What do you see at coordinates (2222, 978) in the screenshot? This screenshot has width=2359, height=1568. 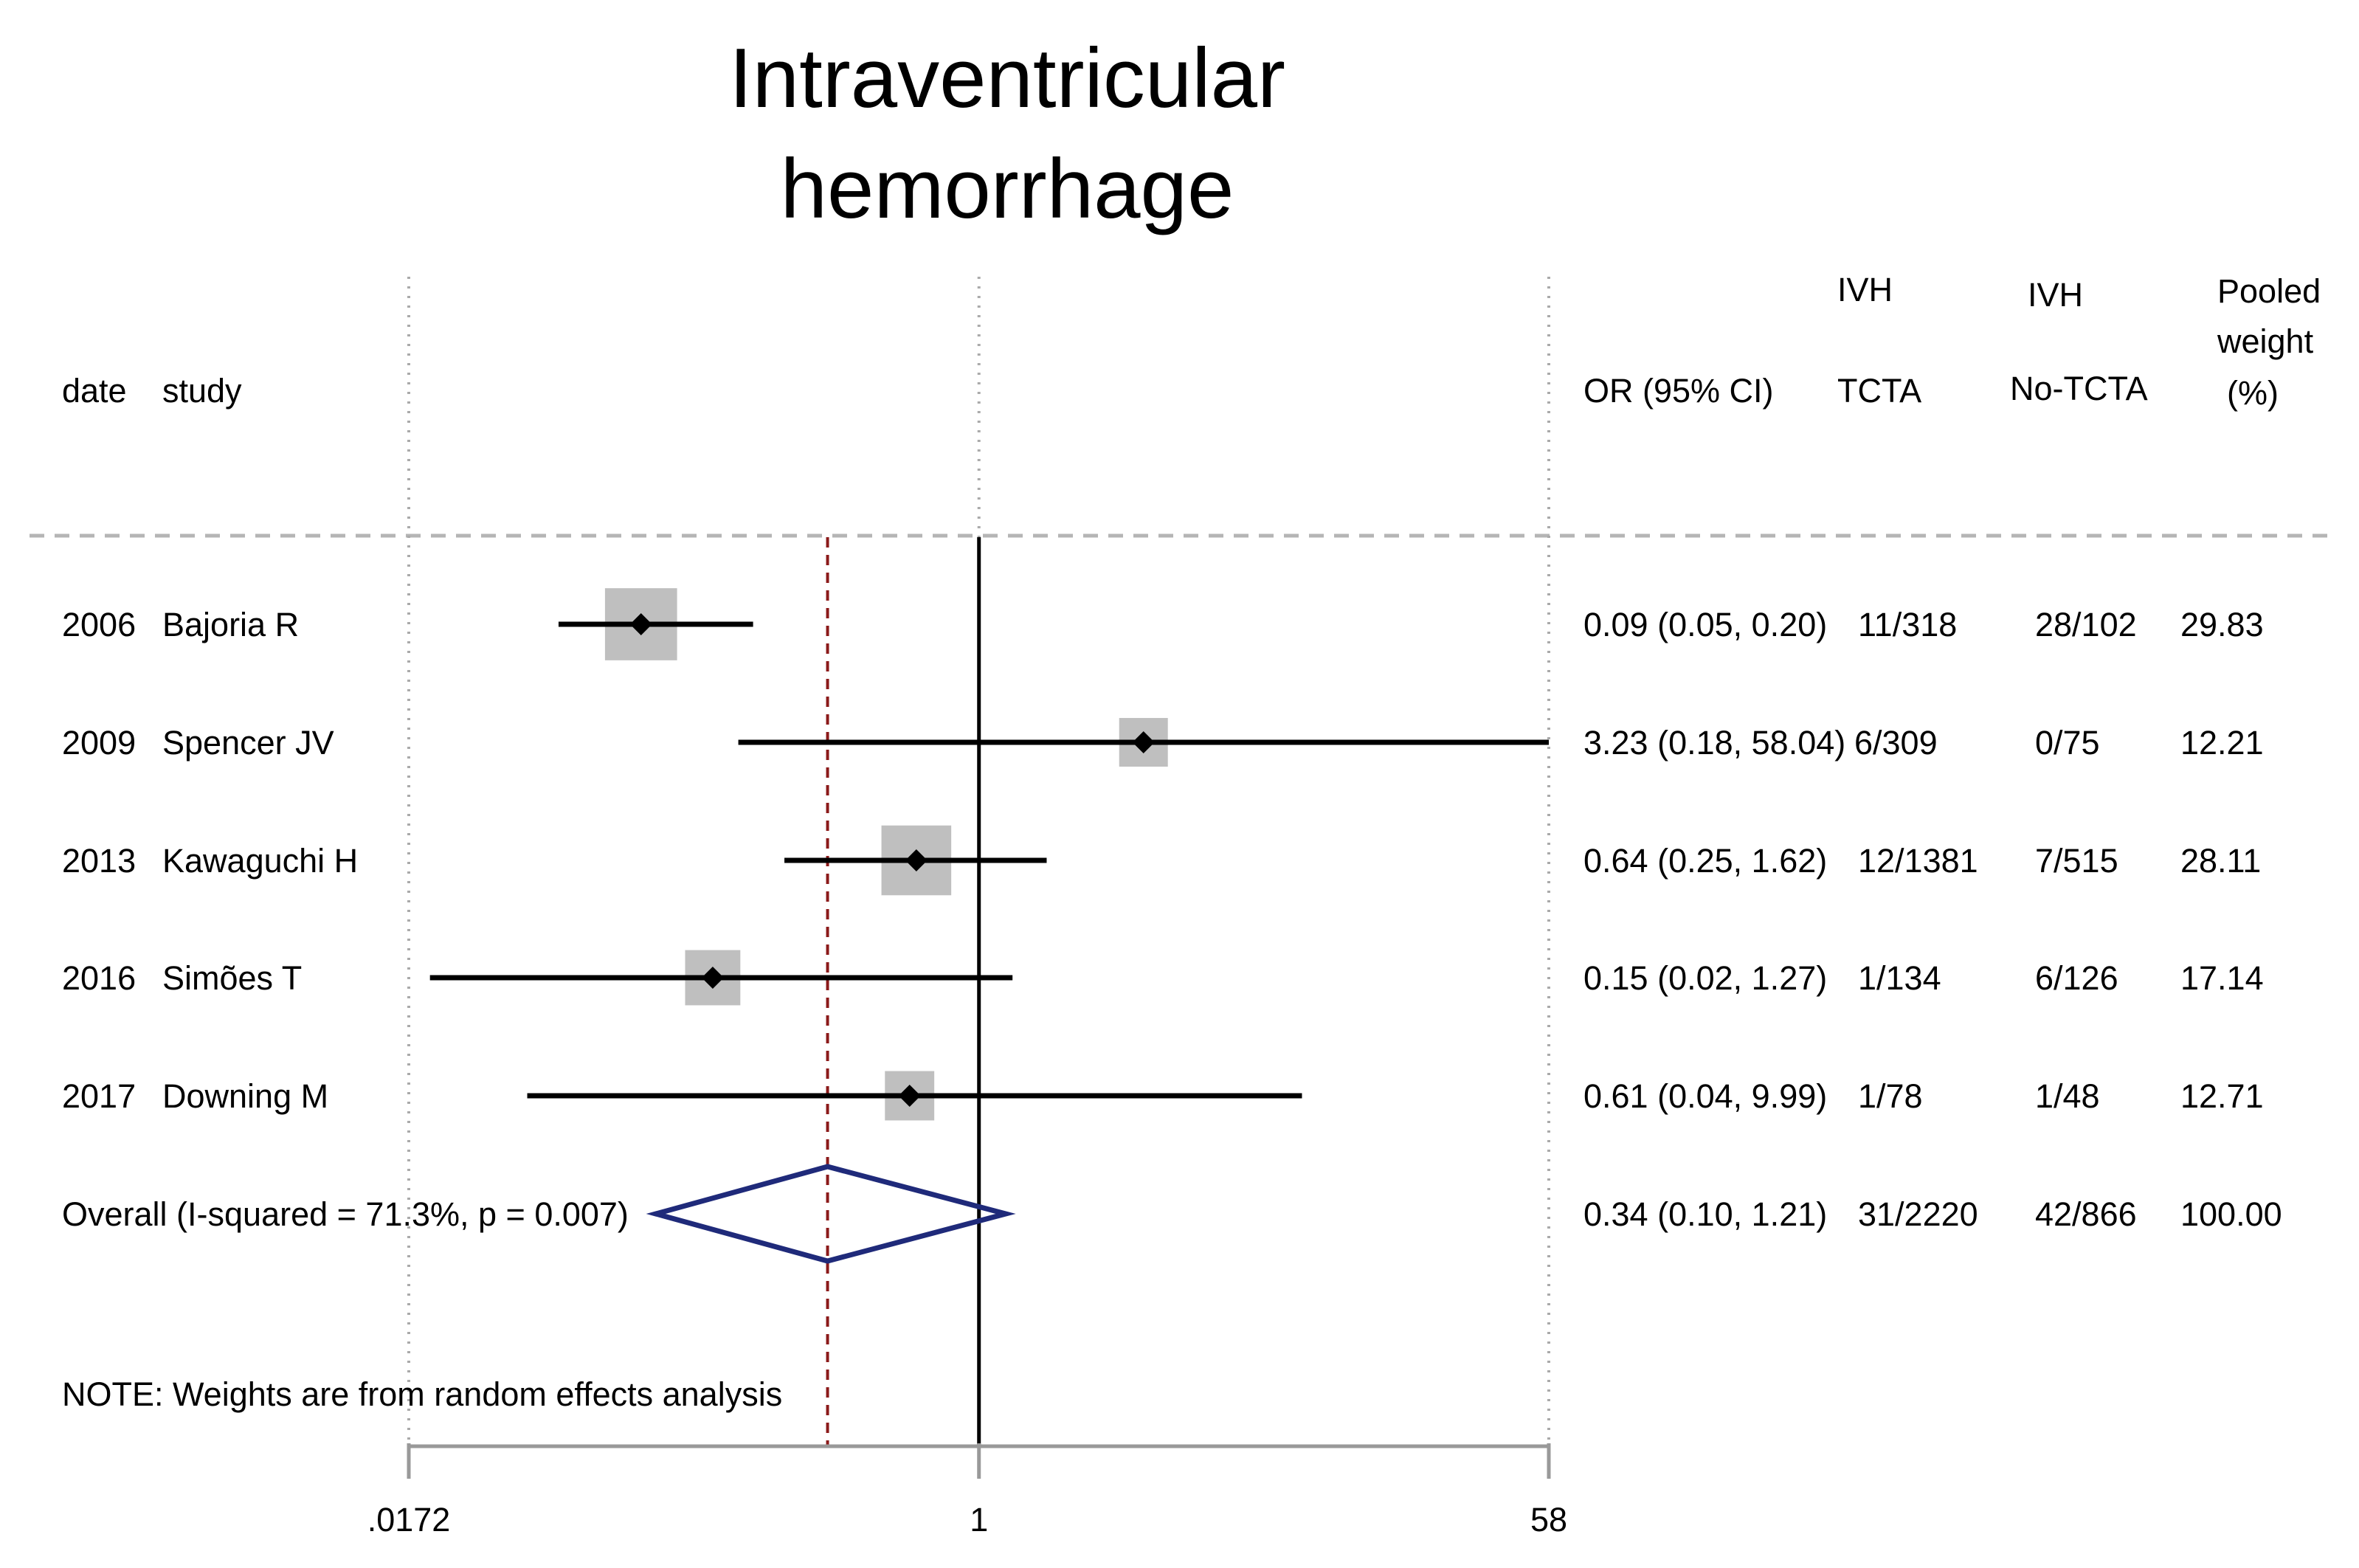 I see `weight-value: 17.14` at bounding box center [2222, 978].